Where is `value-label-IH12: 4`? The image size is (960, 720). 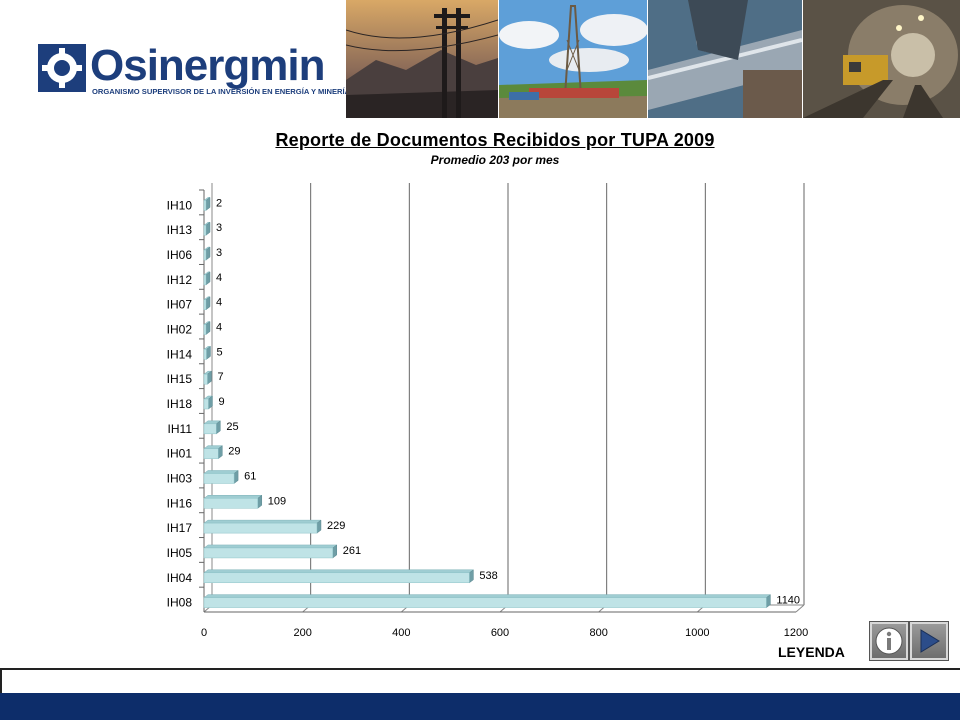 value-label-IH12: 4 is located at coordinates (219, 278).